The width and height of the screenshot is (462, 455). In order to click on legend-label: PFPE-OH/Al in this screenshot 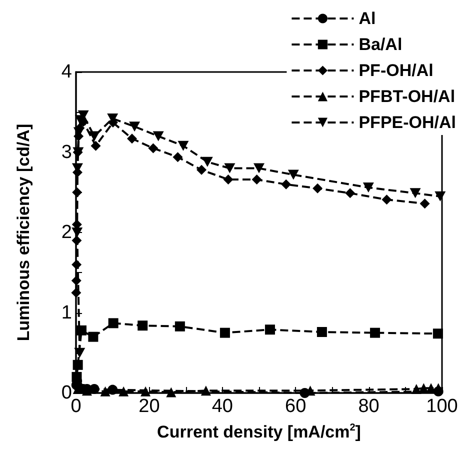, I will do `click(407, 122)`.